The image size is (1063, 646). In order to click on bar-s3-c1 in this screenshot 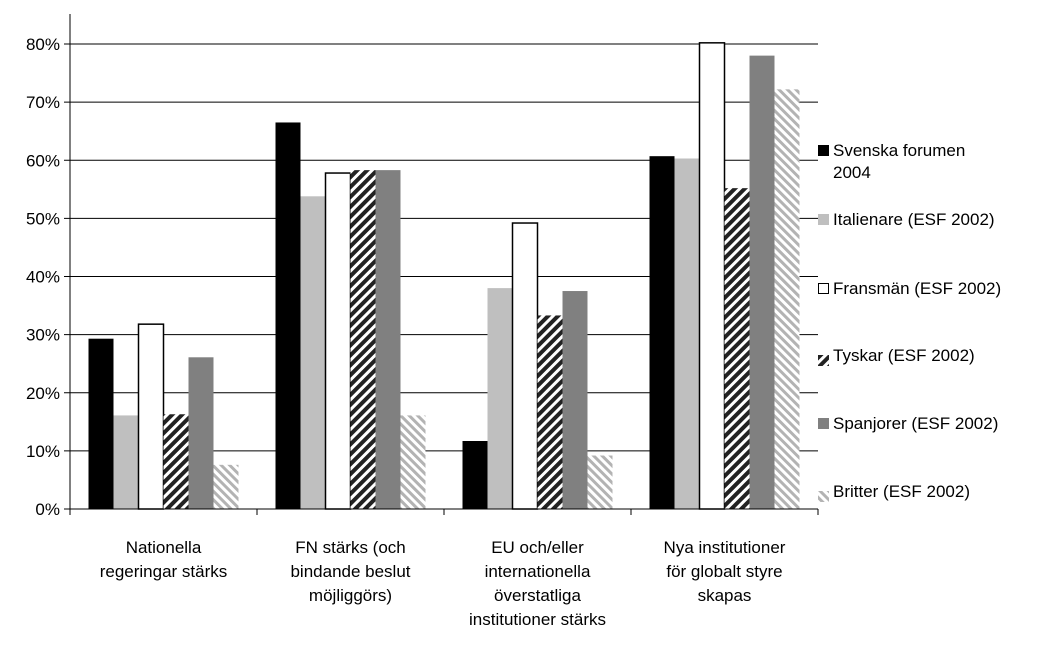, I will do `click(363, 339)`.